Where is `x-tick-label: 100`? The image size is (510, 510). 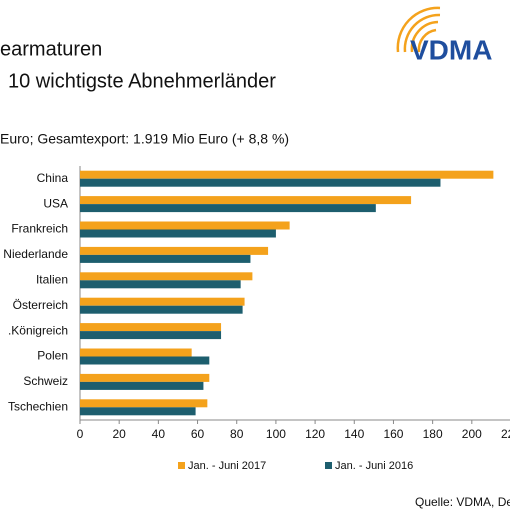 x-tick-label: 100 is located at coordinates (276, 434).